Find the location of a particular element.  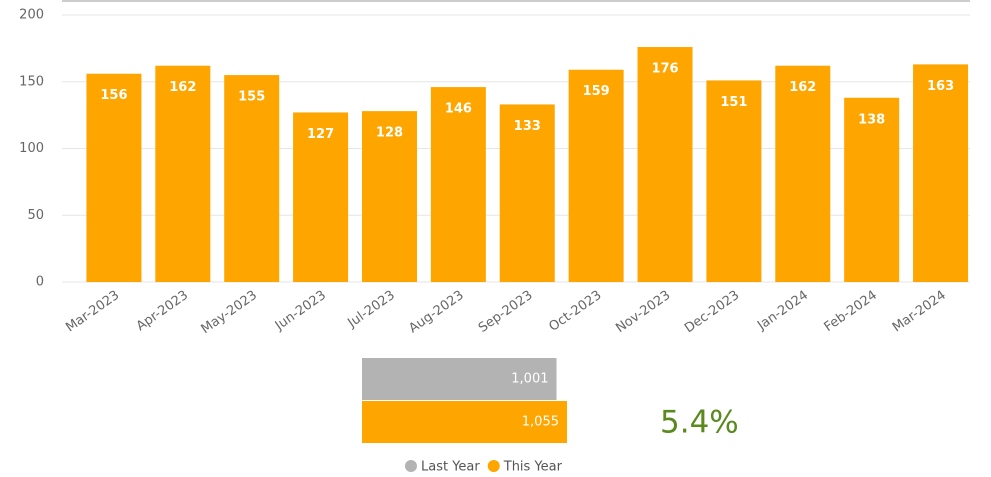

x-tick-label: Feb-2024 is located at coordinates (851, 311).